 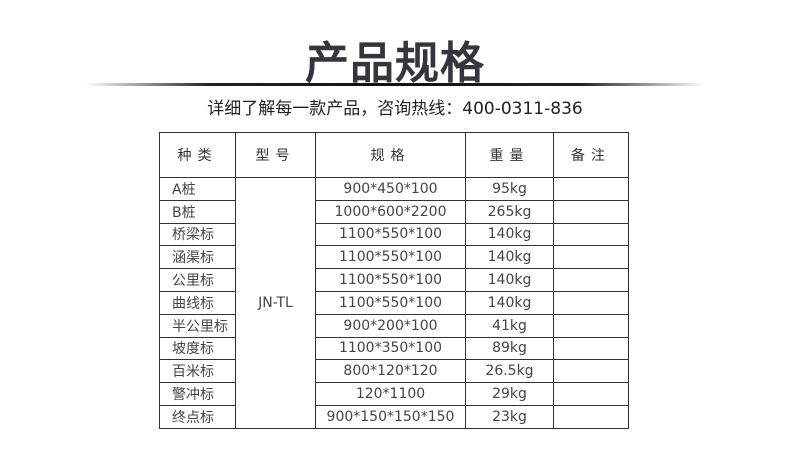 I want to click on table-row: 曲线标 1100*550*100 140kg, so click(x=394, y=302).